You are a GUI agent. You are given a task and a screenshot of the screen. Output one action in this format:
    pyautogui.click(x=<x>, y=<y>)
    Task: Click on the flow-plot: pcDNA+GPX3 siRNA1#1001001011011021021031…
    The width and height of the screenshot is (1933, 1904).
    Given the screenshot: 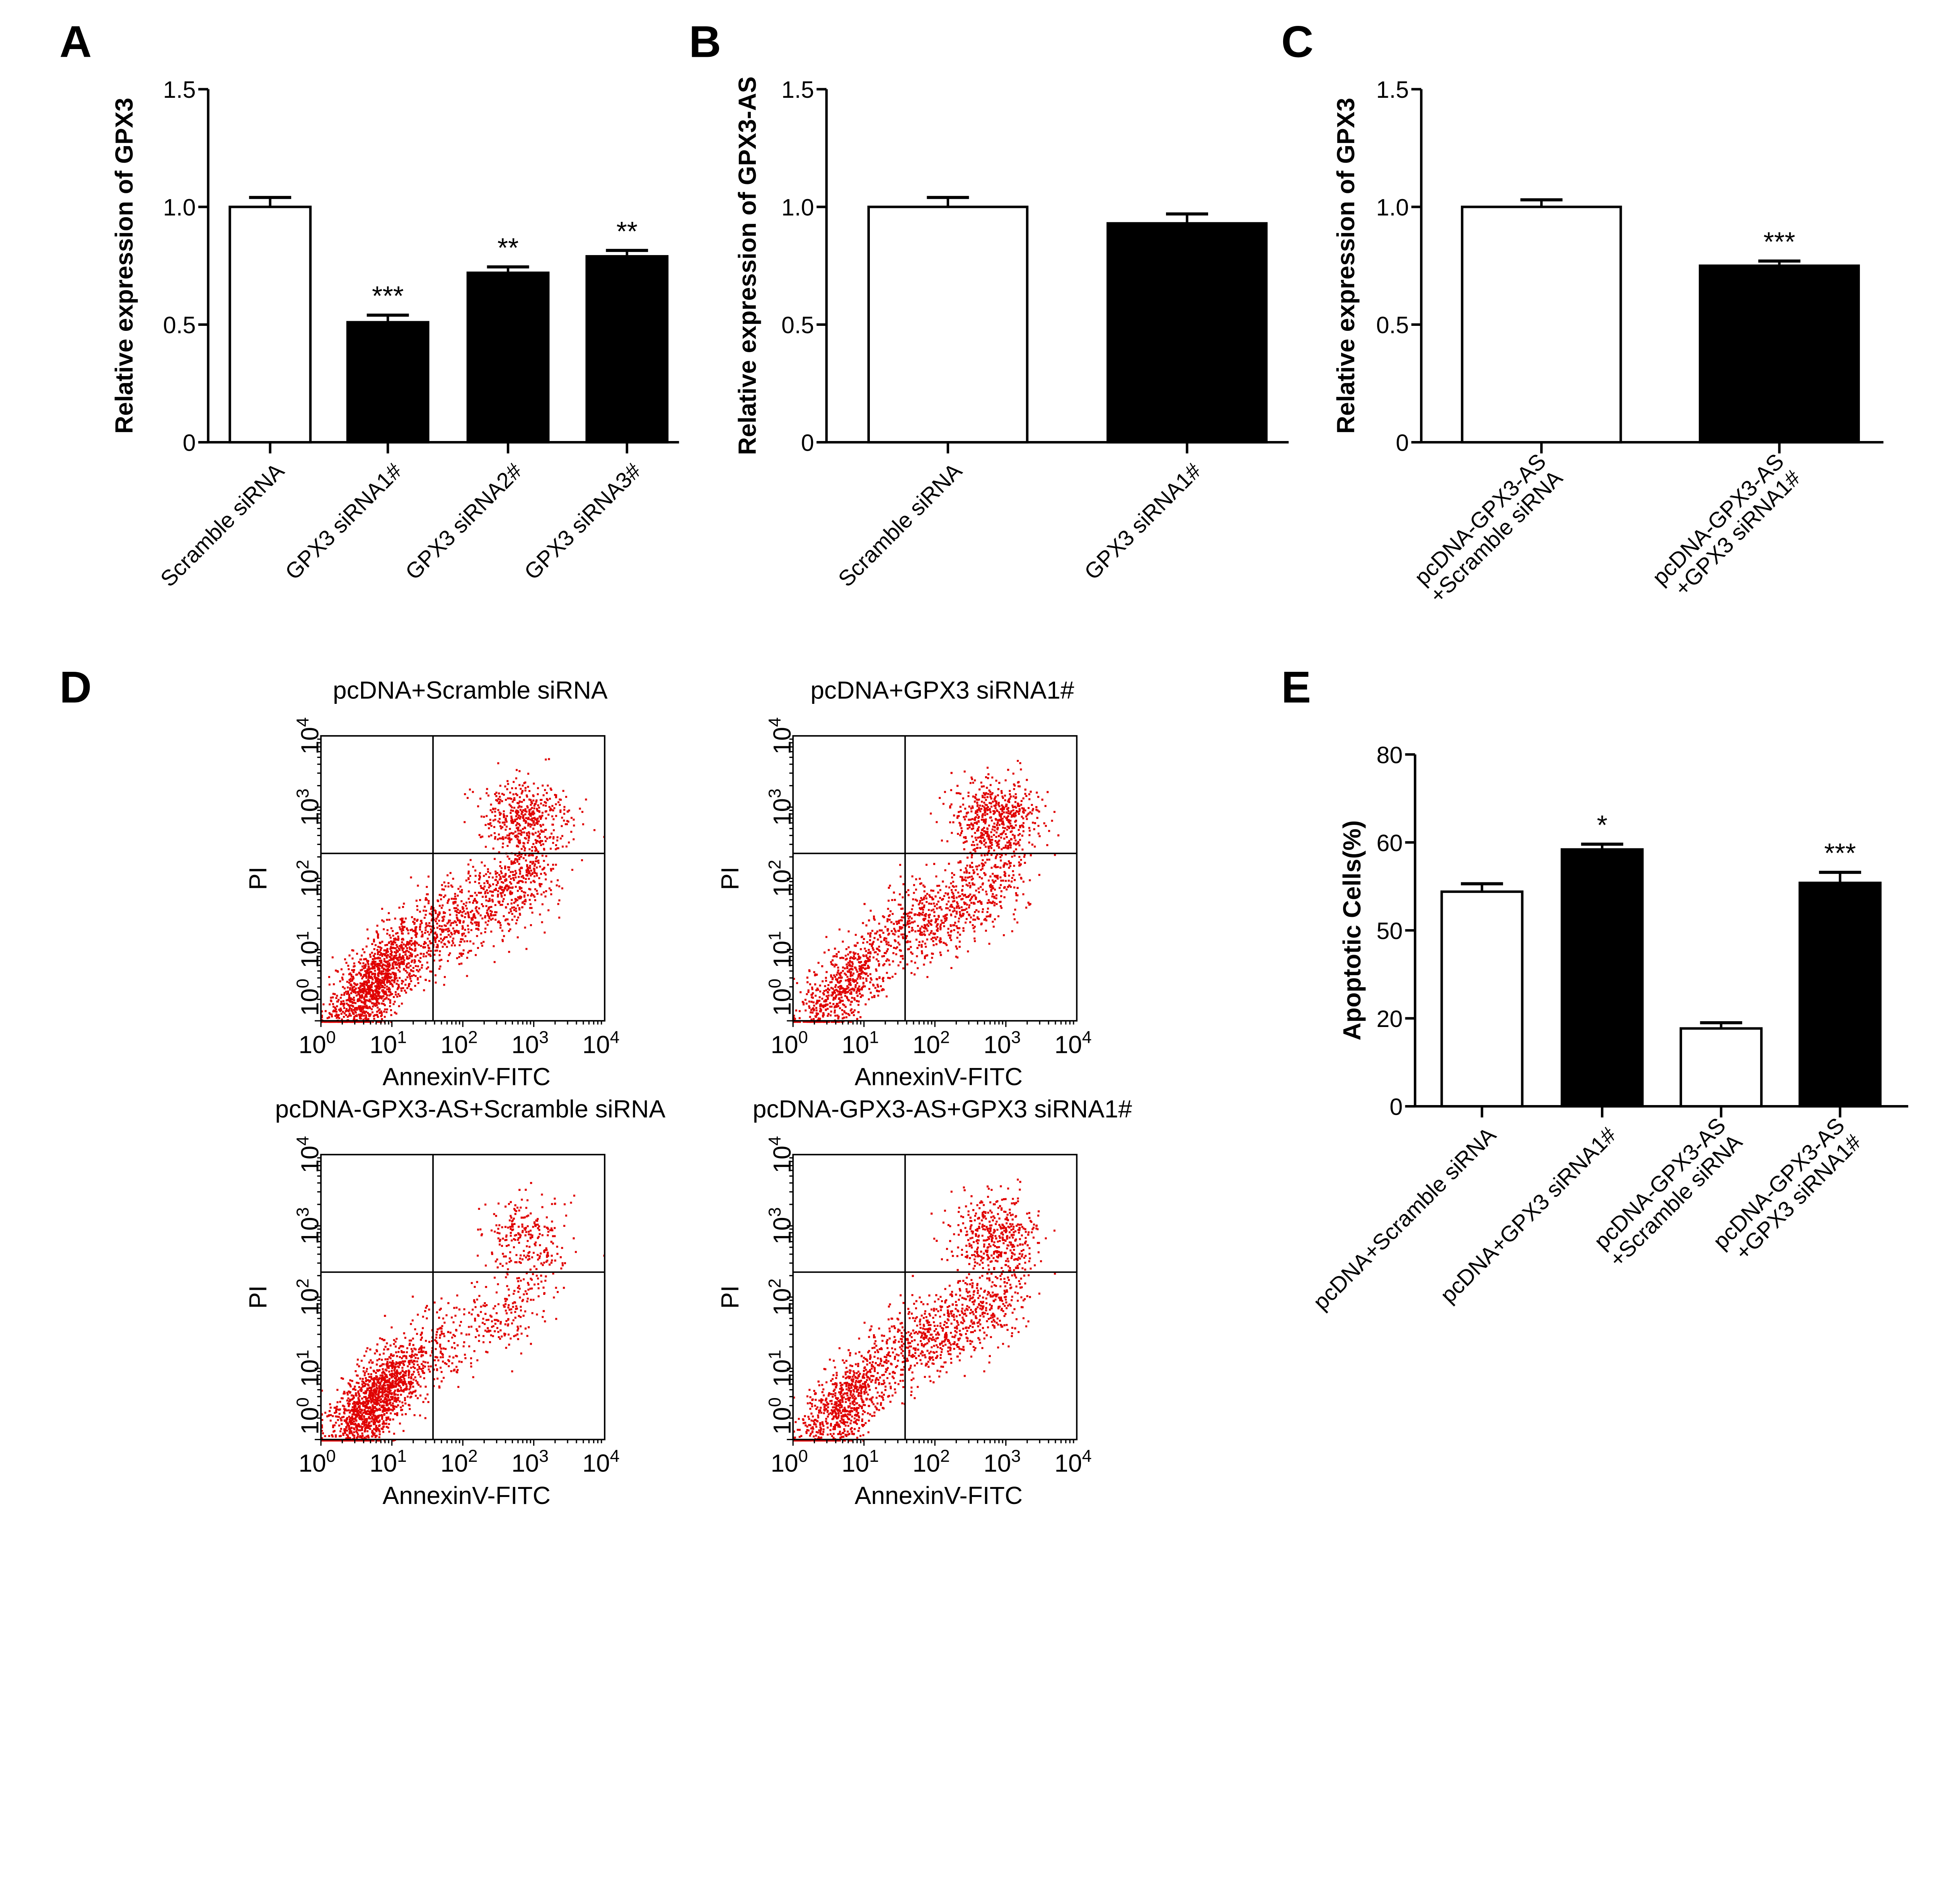 What is the action you would take?
    pyautogui.click(x=904, y=884)
    